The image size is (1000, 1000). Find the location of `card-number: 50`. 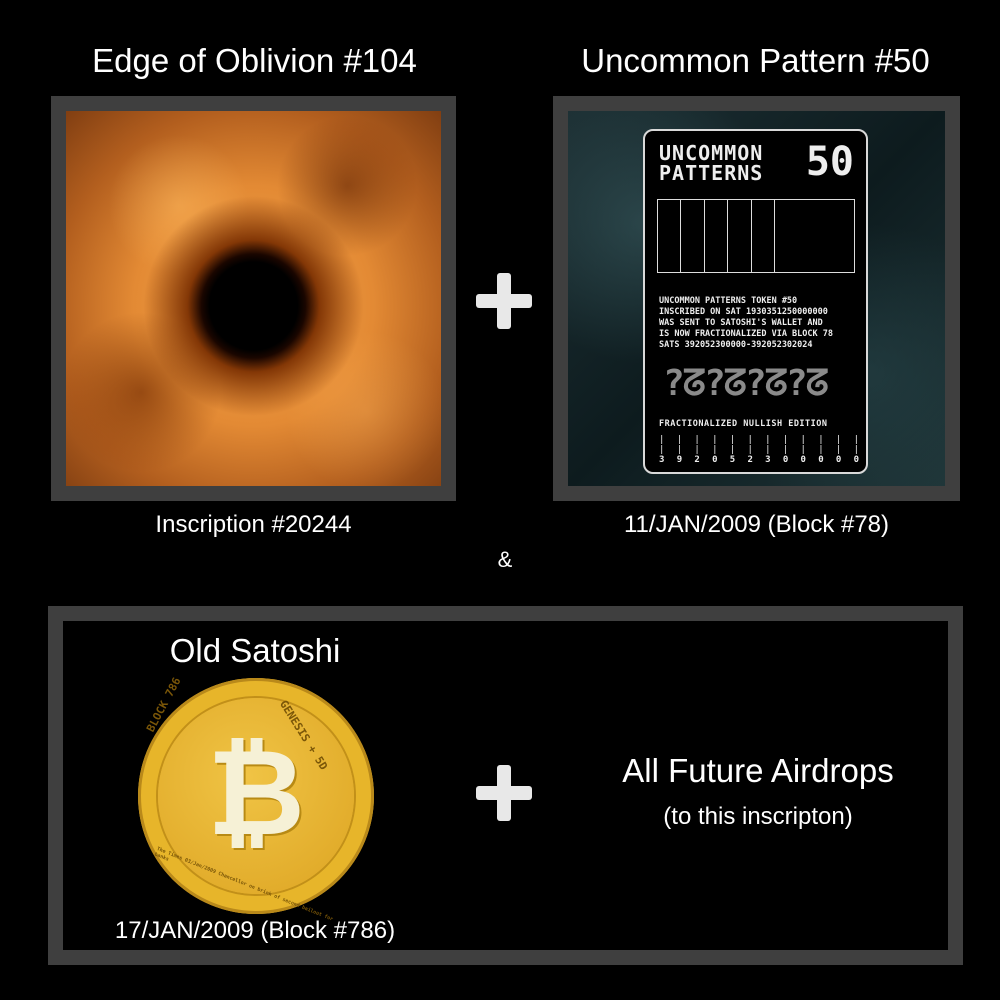

card-number: 50 is located at coordinates (829, 162).